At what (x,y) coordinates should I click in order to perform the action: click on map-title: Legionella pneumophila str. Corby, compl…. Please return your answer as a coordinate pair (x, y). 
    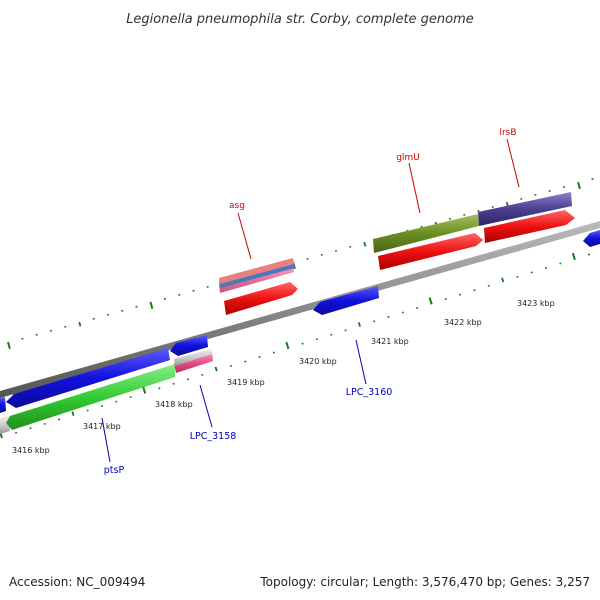
    Looking at the image, I should click on (300, 19).